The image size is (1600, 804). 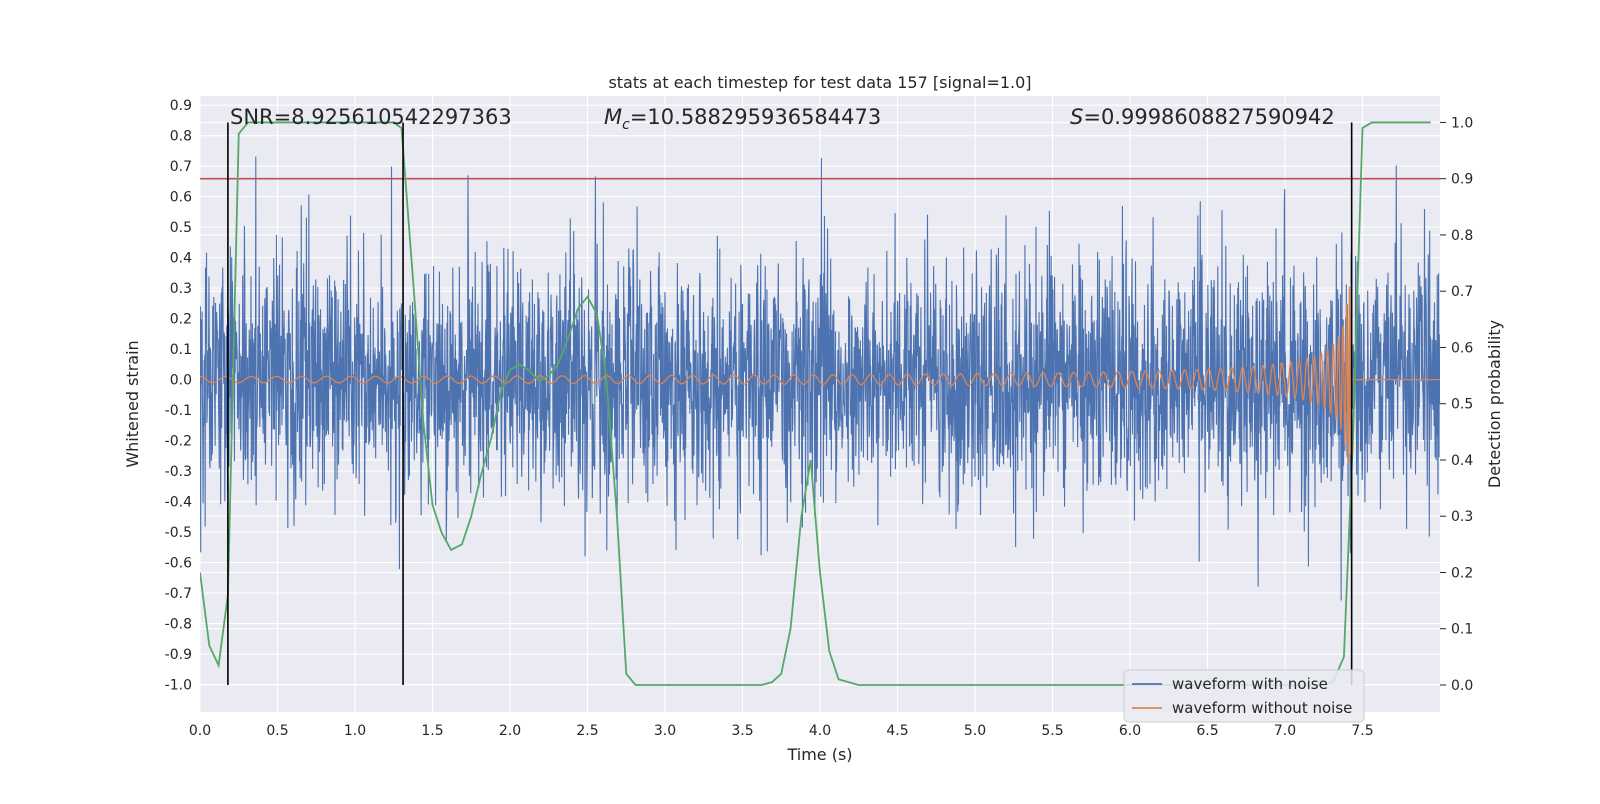 I want to click on y-tick-label: 0.7, so click(x=181, y=167).